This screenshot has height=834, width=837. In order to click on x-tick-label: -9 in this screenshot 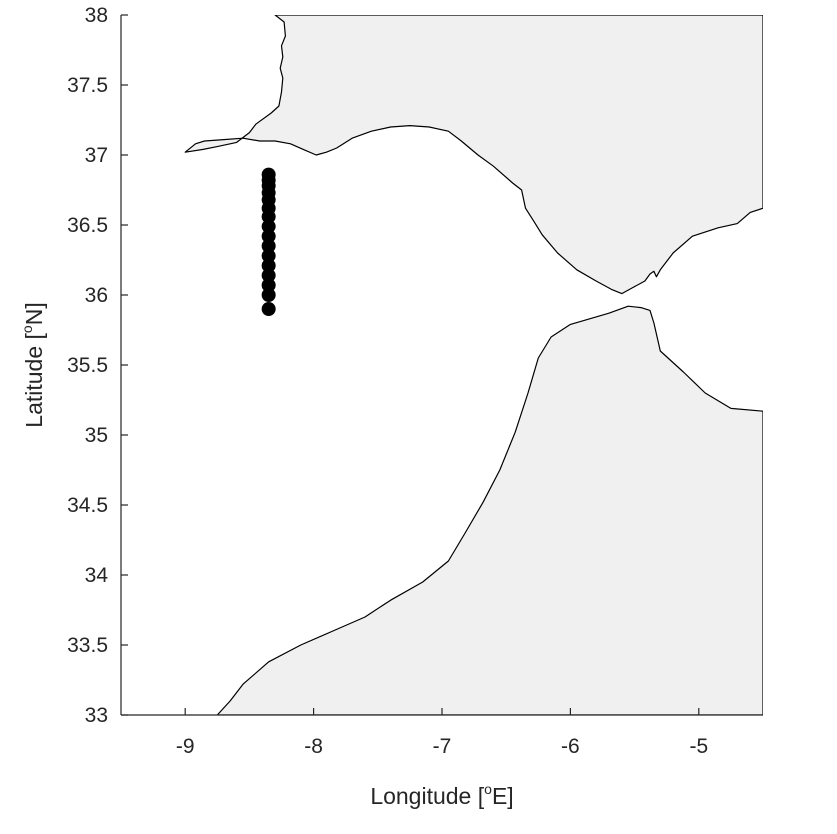, I will do `click(185, 746)`.